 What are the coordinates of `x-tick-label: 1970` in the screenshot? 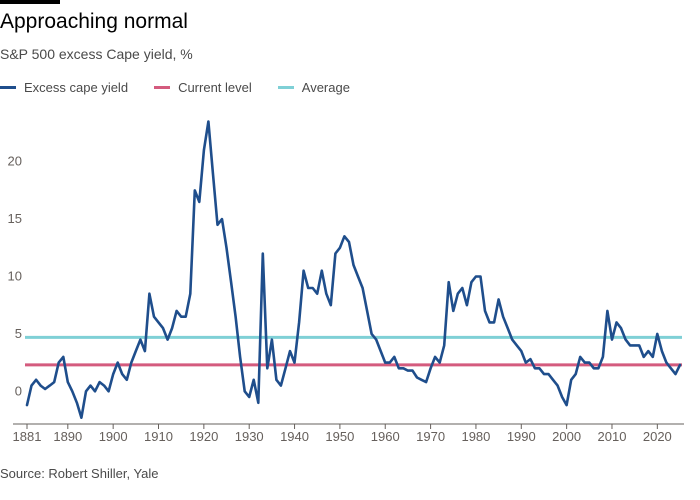 It's located at (430, 436).